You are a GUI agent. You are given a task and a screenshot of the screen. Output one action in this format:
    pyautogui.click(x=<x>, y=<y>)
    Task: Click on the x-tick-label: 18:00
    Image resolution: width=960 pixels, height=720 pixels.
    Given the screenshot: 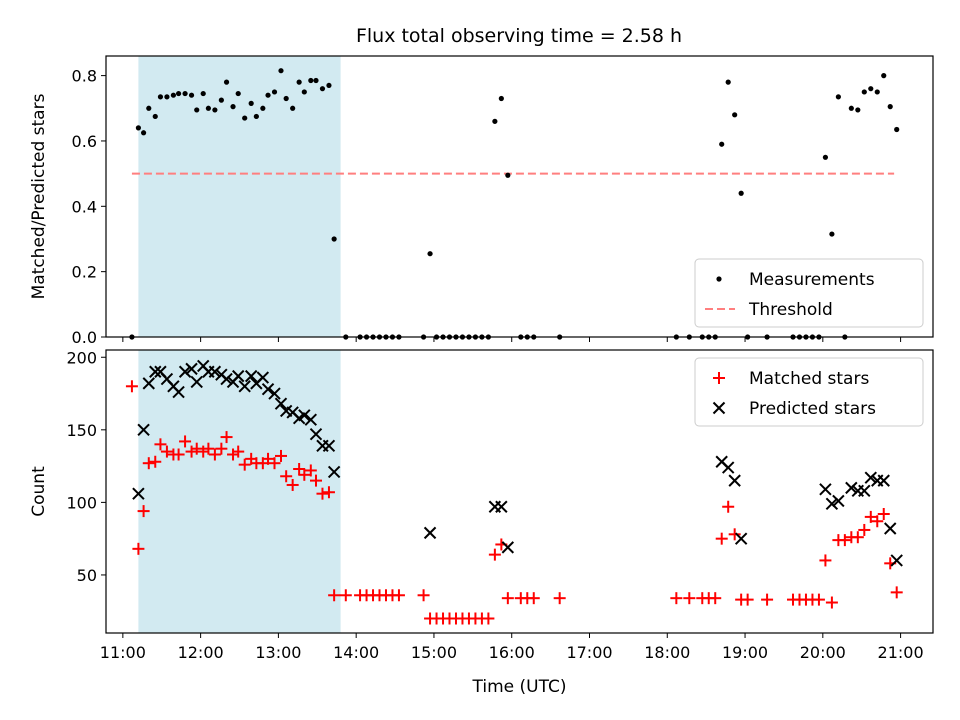 What is the action you would take?
    pyautogui.click(x=667, y=652)
    